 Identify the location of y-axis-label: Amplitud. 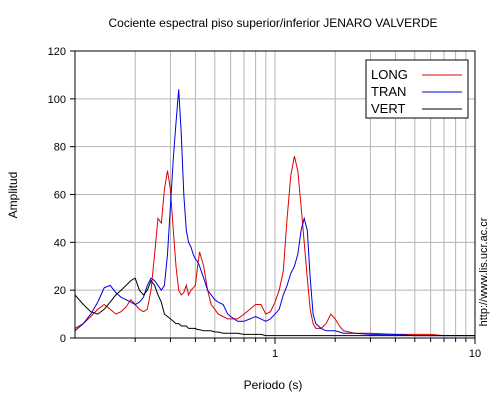
(13, 195).